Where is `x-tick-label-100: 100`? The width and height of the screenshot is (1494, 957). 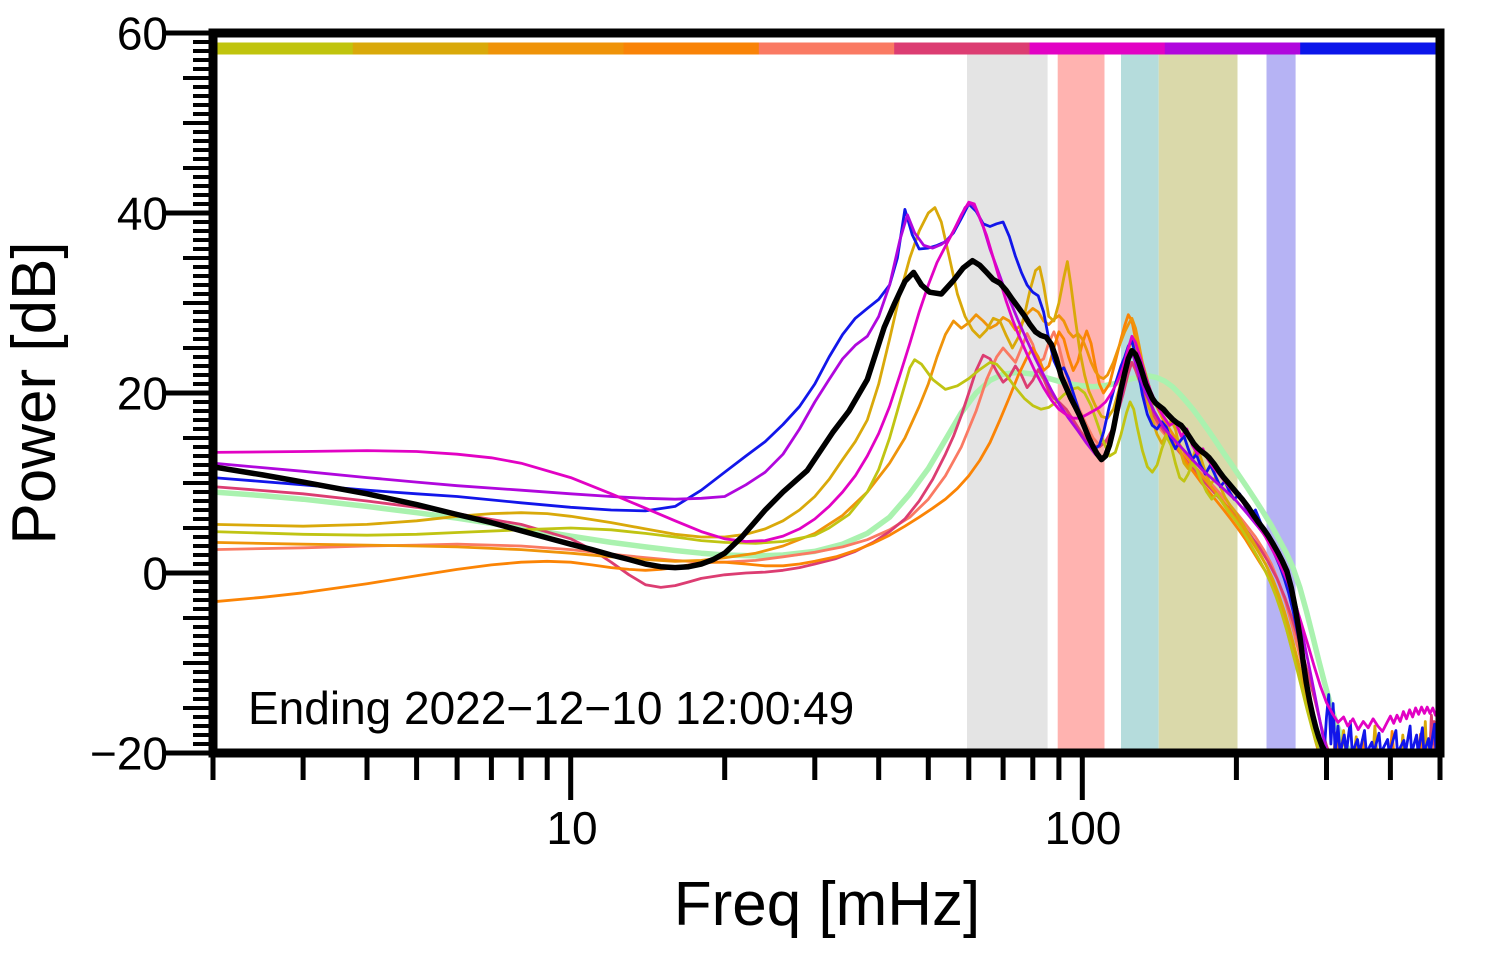
x-tick-label-100: 100 is located at coordinates (1083, 828).